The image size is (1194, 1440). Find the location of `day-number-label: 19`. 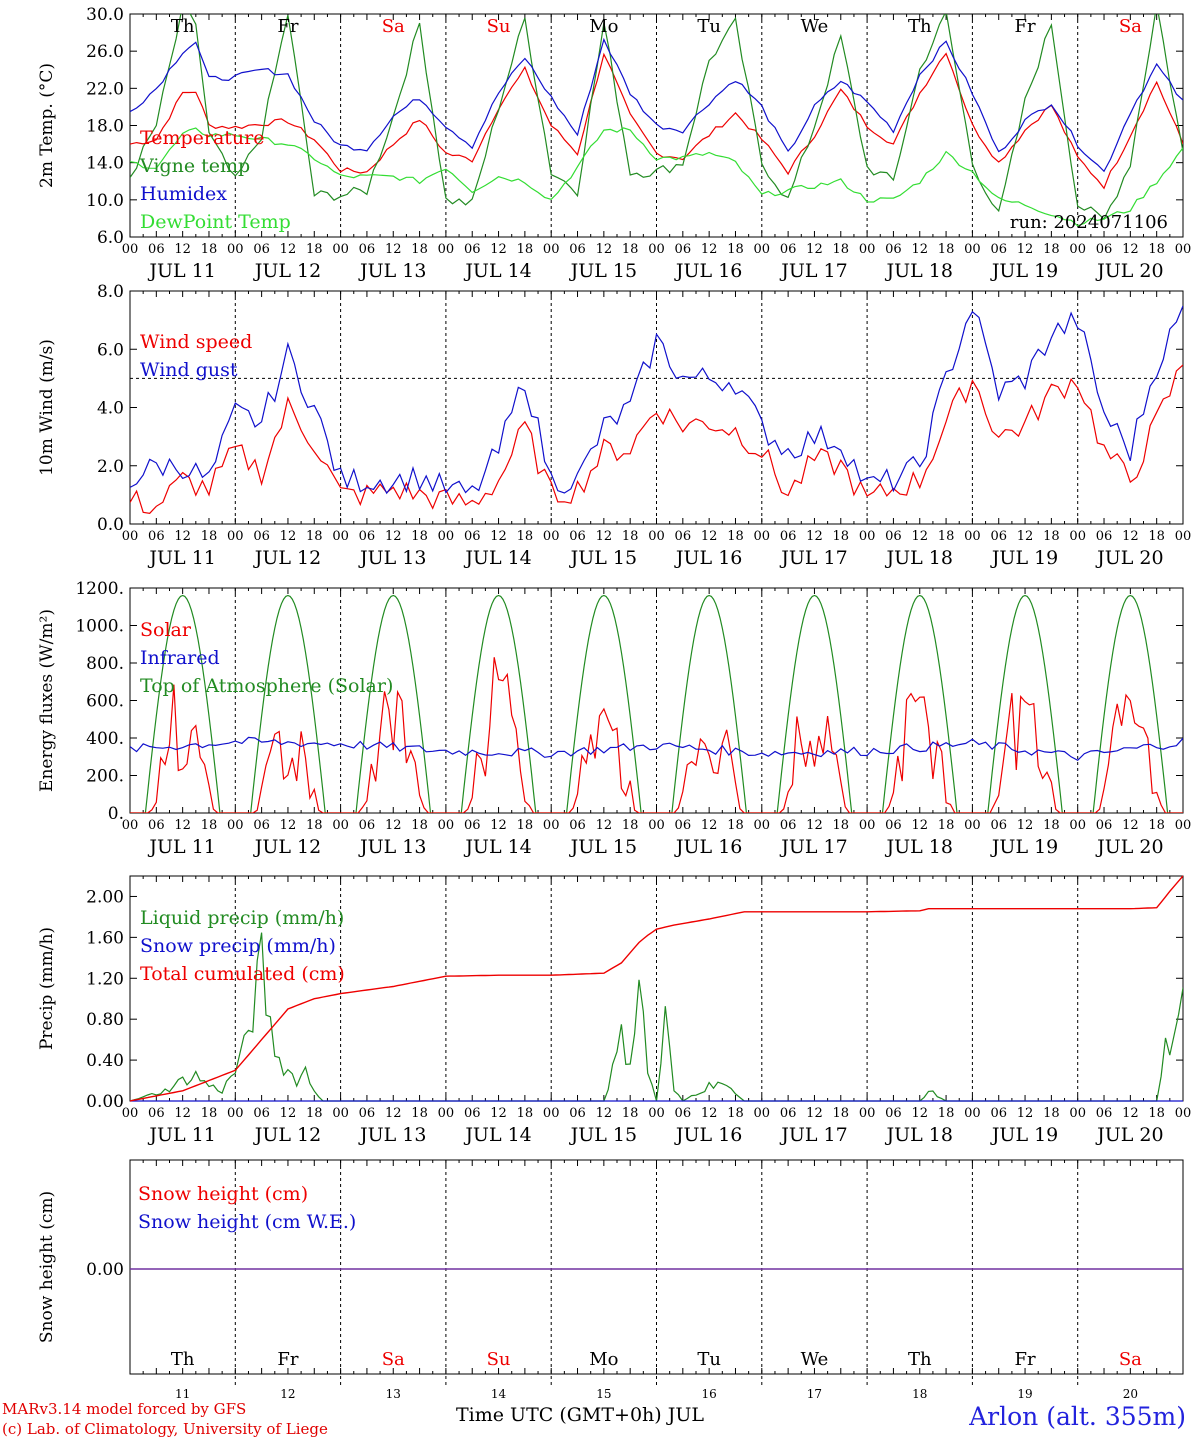

day-number-label: 19 is located at coordinates (1024, 1394).